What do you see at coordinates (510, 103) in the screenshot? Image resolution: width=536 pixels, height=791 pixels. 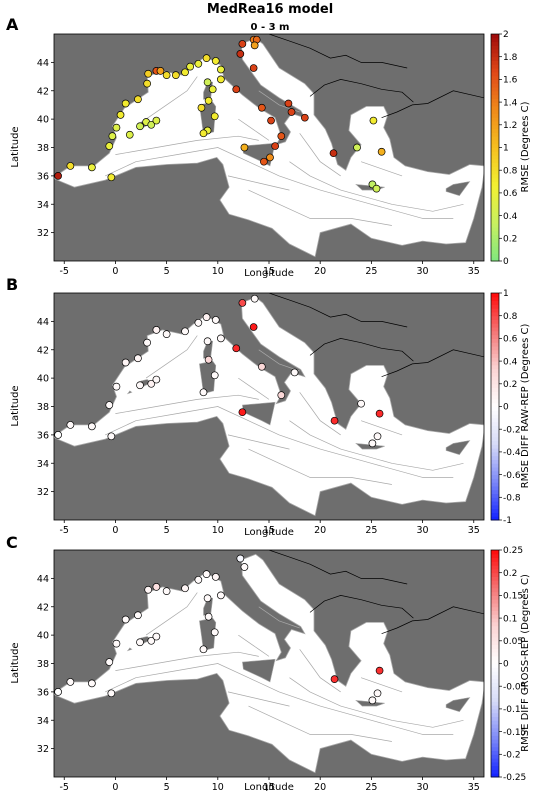 I see `colorbar-tick-label: 1.4` at bounding box center [510, 103].